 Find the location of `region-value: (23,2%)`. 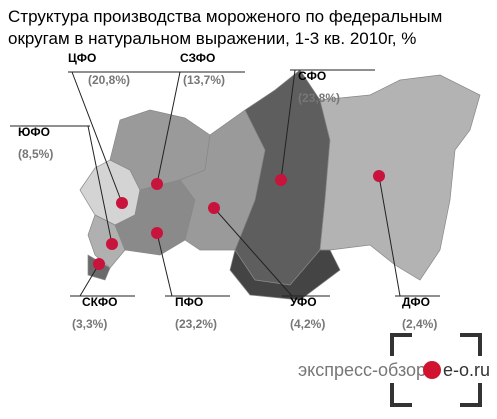

region-value: (23,2%) is located at coordinates (196, 324).